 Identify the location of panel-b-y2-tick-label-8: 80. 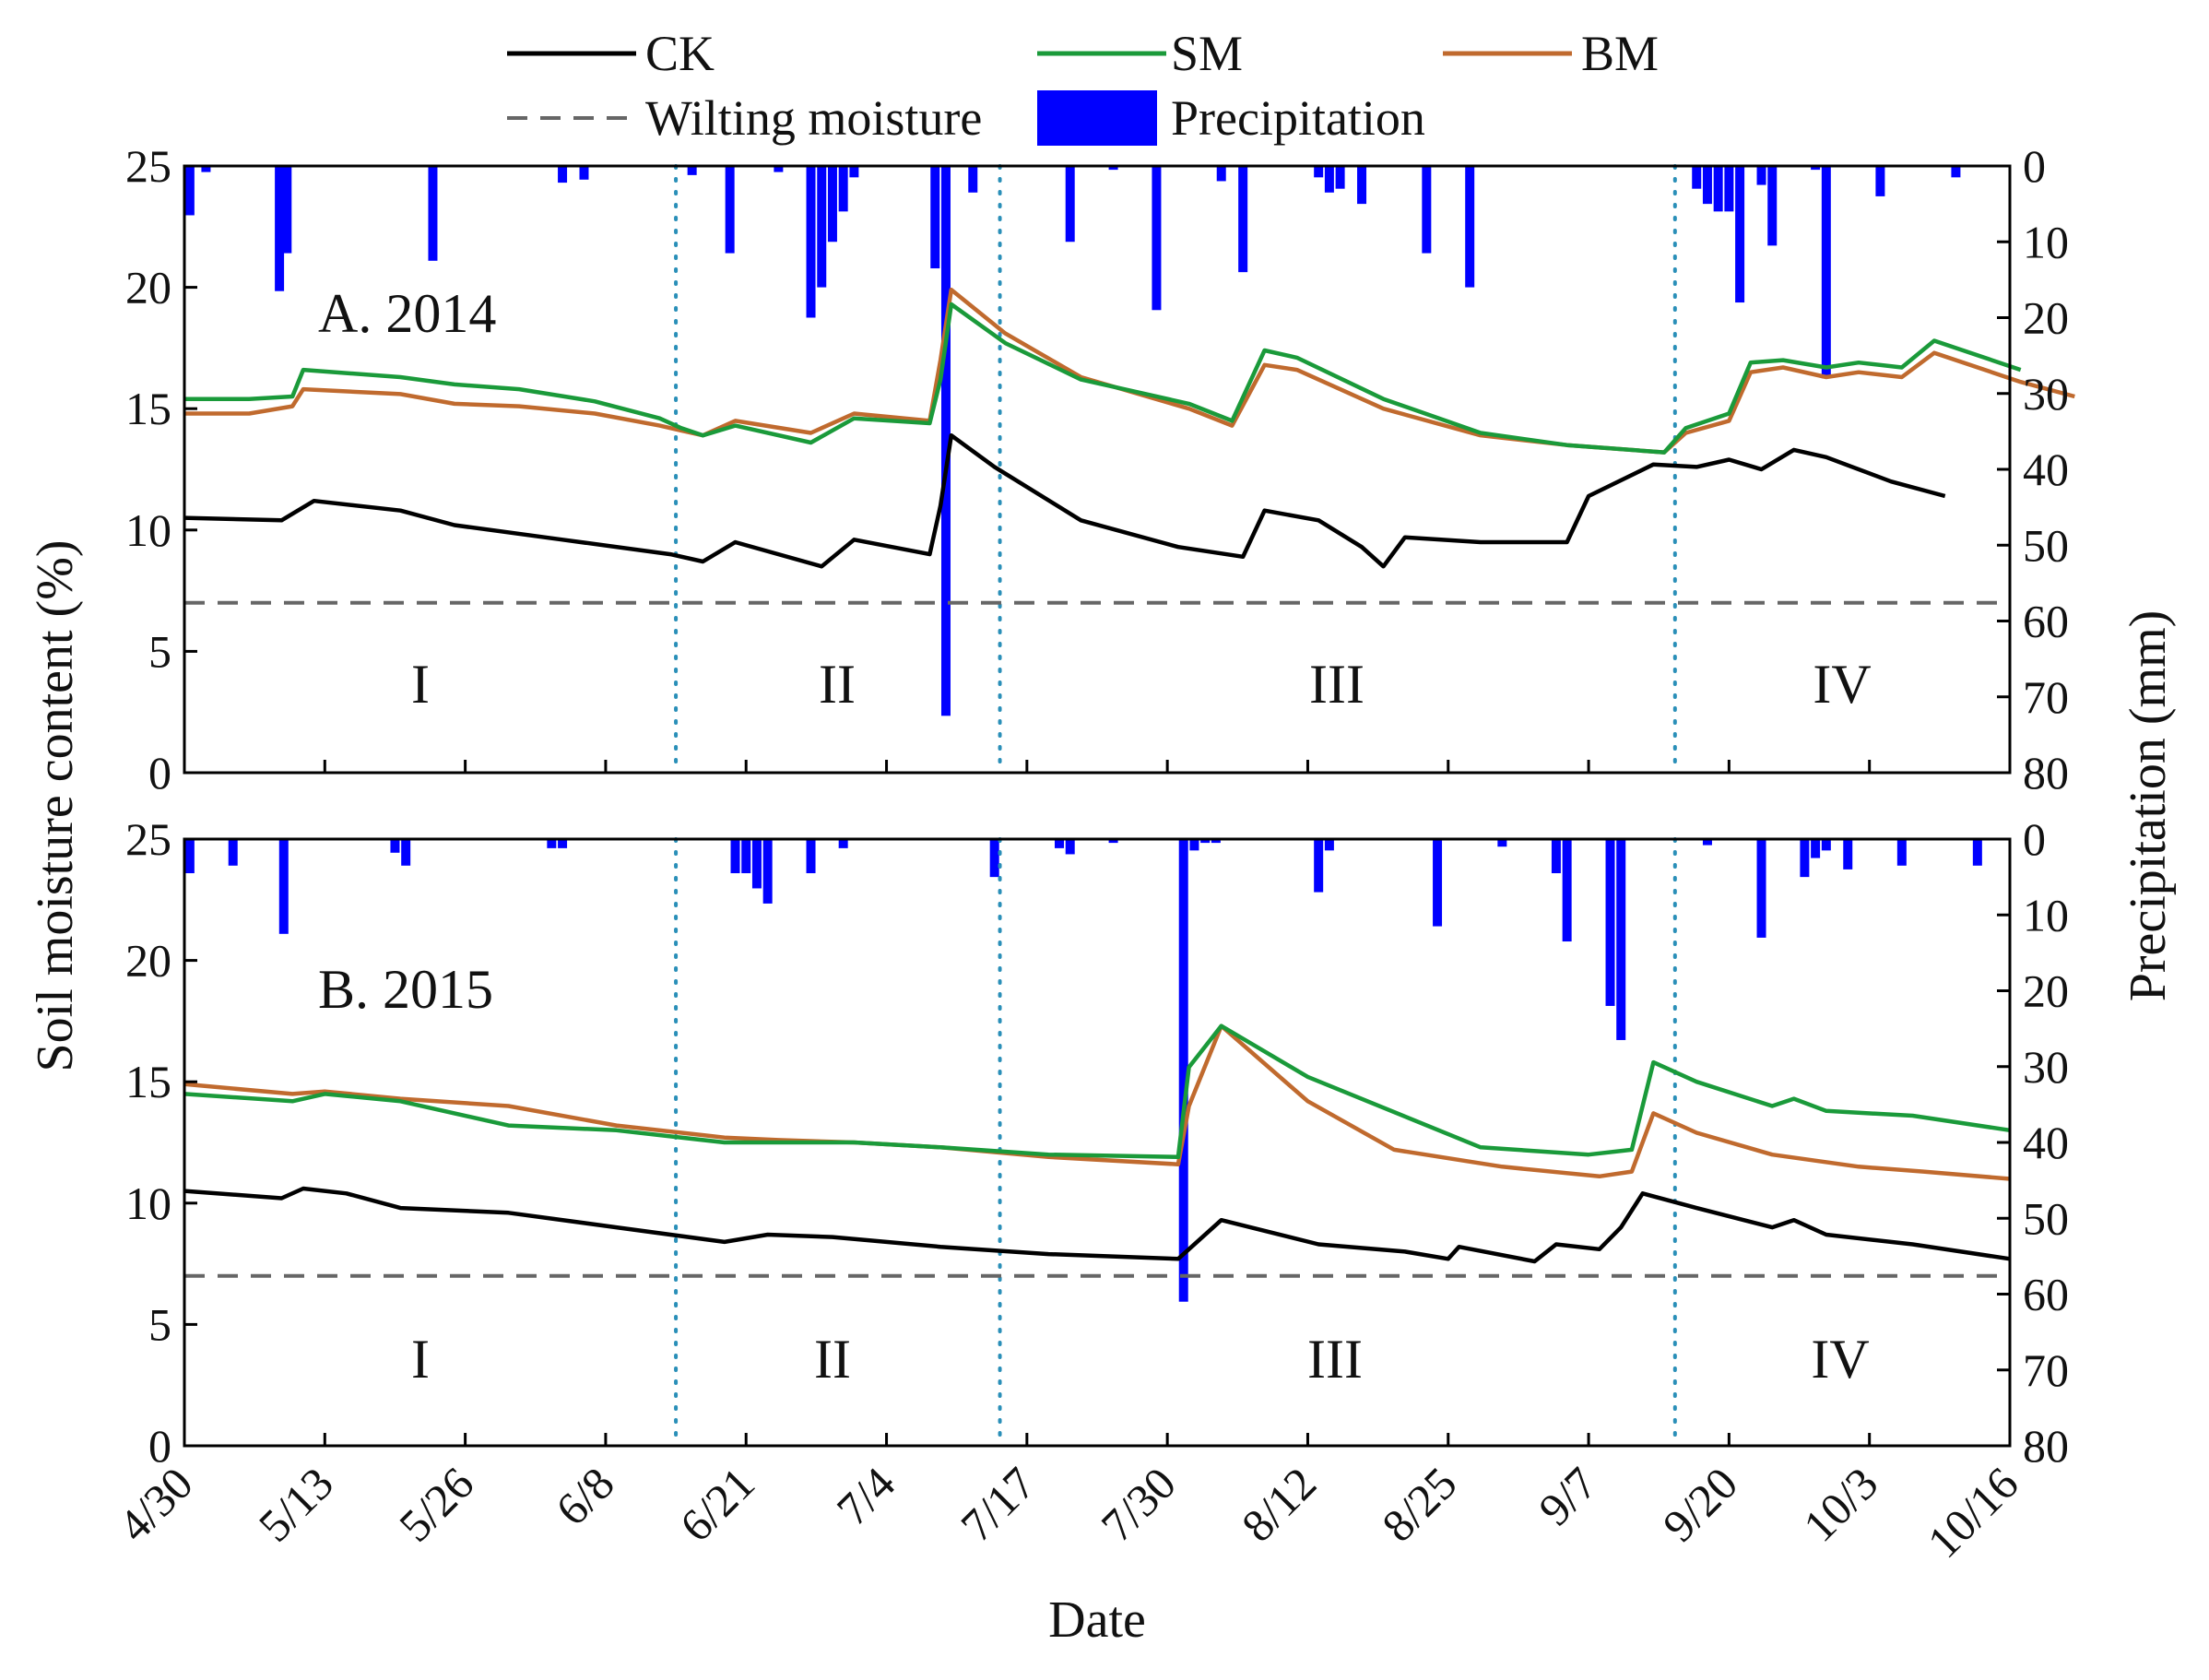
(2046, 1446).